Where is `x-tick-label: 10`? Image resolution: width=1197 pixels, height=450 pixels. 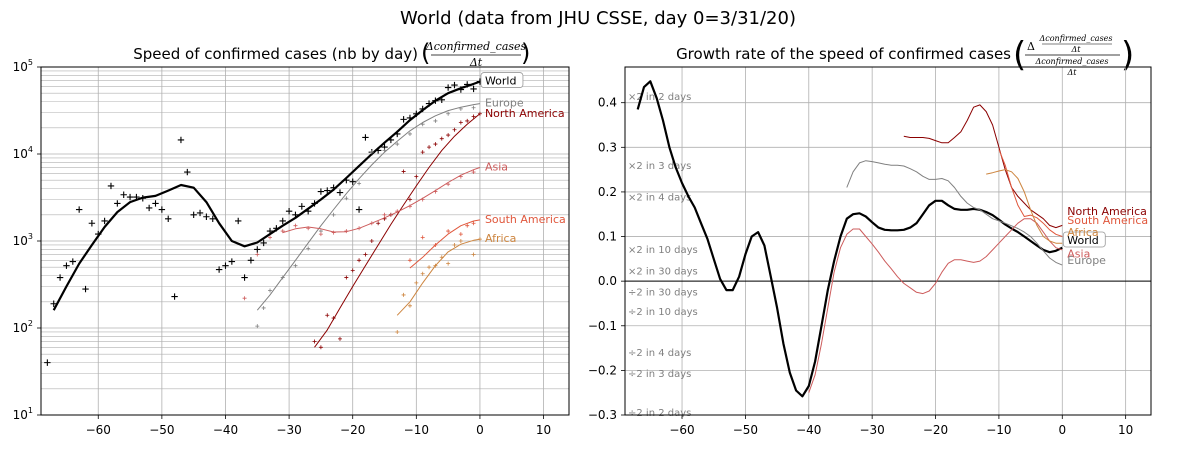
x-tick-label: 10 is located at coordinates (543, 430).